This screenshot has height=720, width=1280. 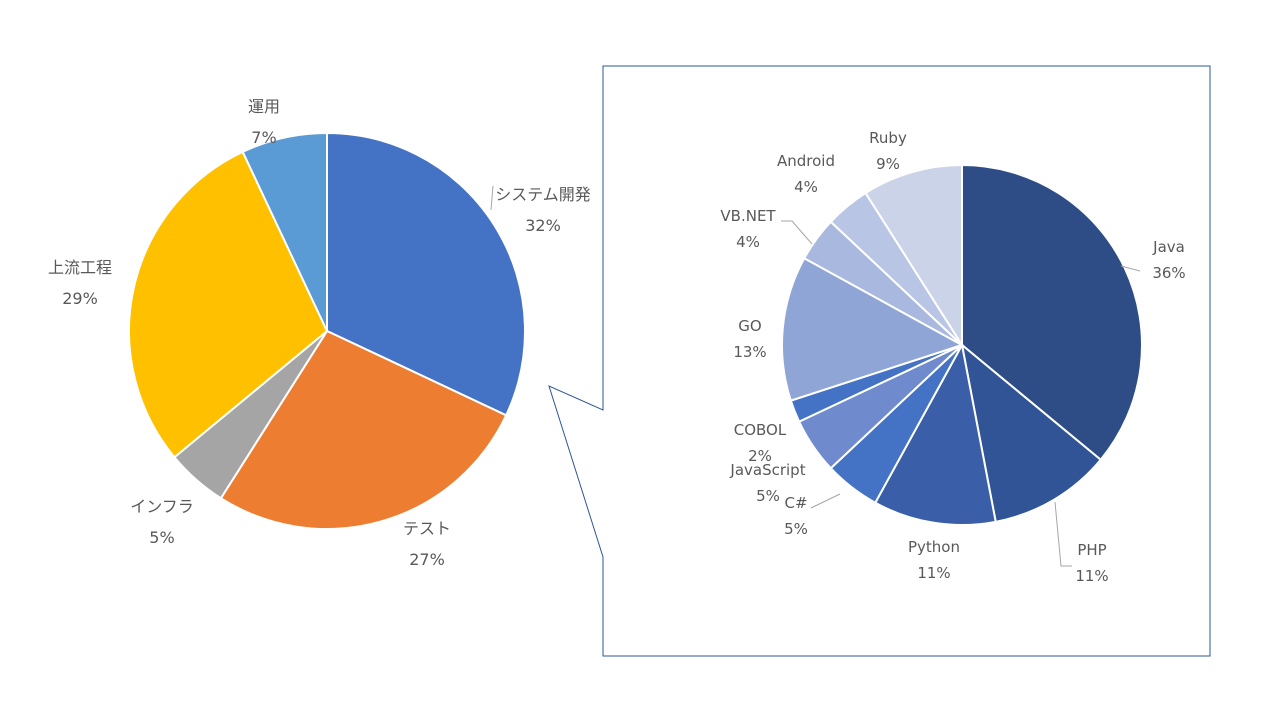 I want to click on detail-label-python: Python 11%, so click(x=934, y=560).